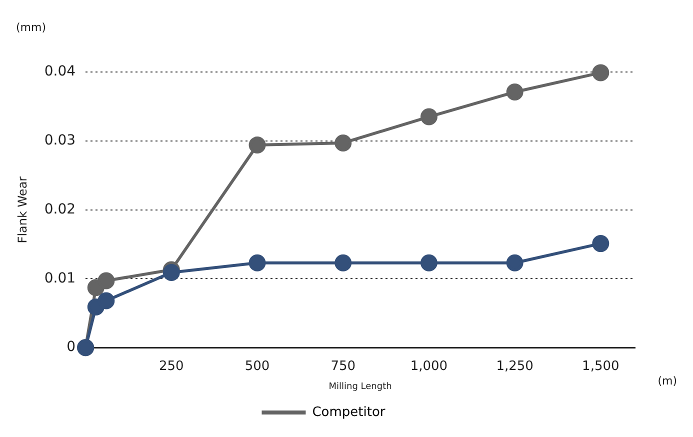 This screenshot has height=437, width=693. I want to click on legend-label: Competitor, so click(349, 412).